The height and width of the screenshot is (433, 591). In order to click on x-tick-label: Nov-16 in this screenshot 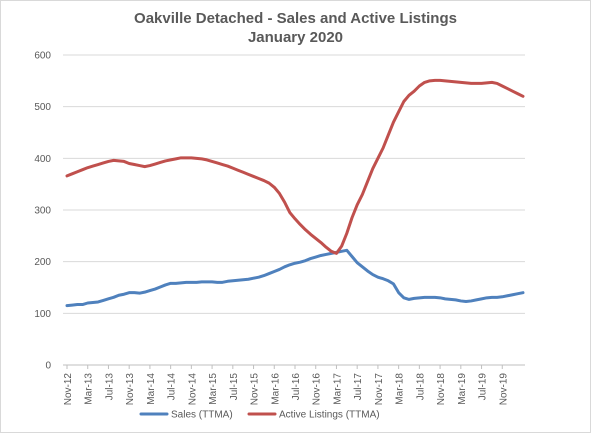, I will do `click(317, 389)`.